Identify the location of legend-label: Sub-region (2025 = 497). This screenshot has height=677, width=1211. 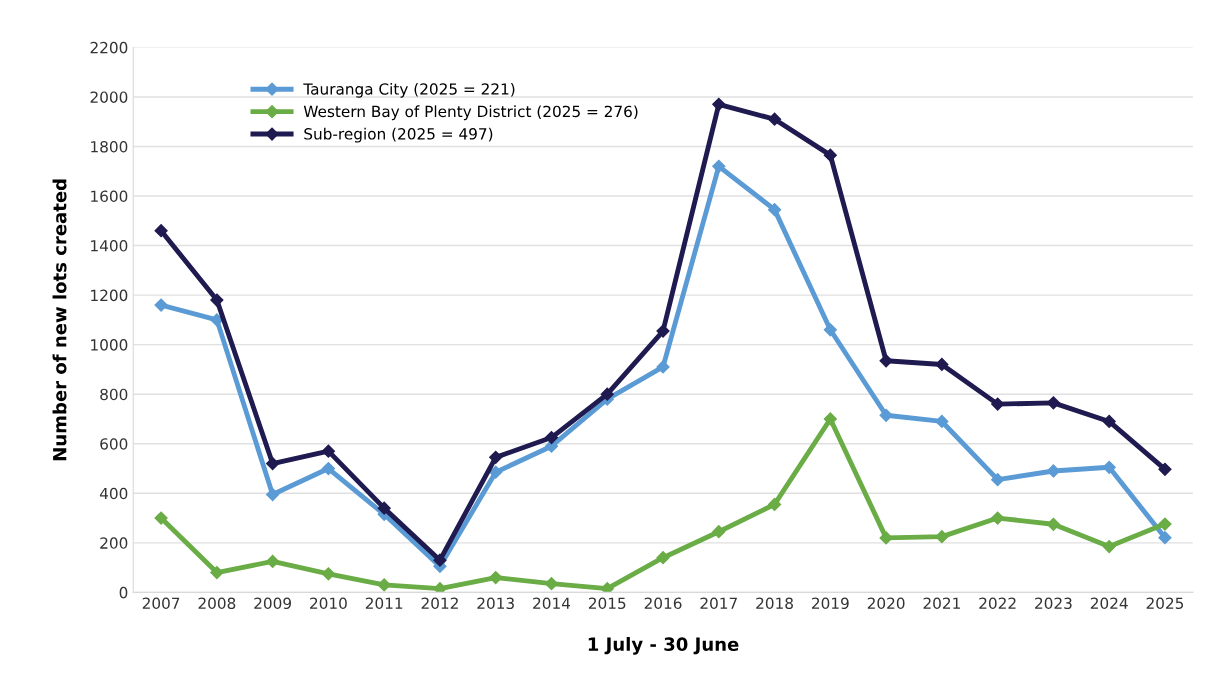
(398, 135).